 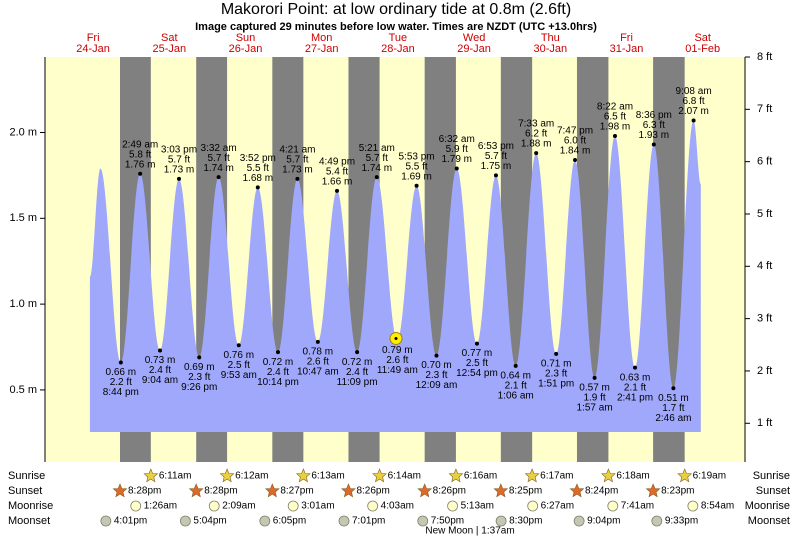 What do you see at coordinates (556, 476) in the screenshot?
I see `event-time: 6:17am` at bounding box center [556, 476].